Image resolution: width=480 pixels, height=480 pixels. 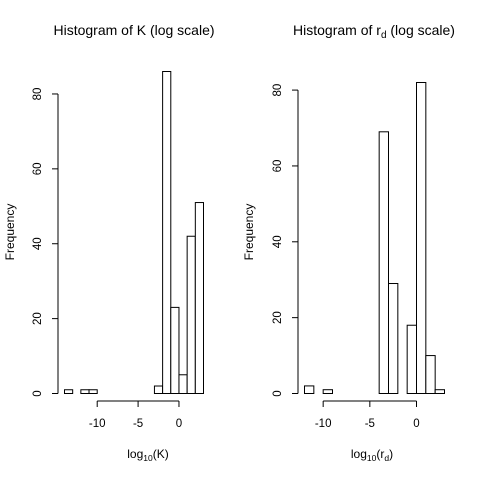 What do you see at coordinates (278, 90) in the screenshot?
I see `histogram-rd-y-tick-label: 80` at bounding box center [278, 90].